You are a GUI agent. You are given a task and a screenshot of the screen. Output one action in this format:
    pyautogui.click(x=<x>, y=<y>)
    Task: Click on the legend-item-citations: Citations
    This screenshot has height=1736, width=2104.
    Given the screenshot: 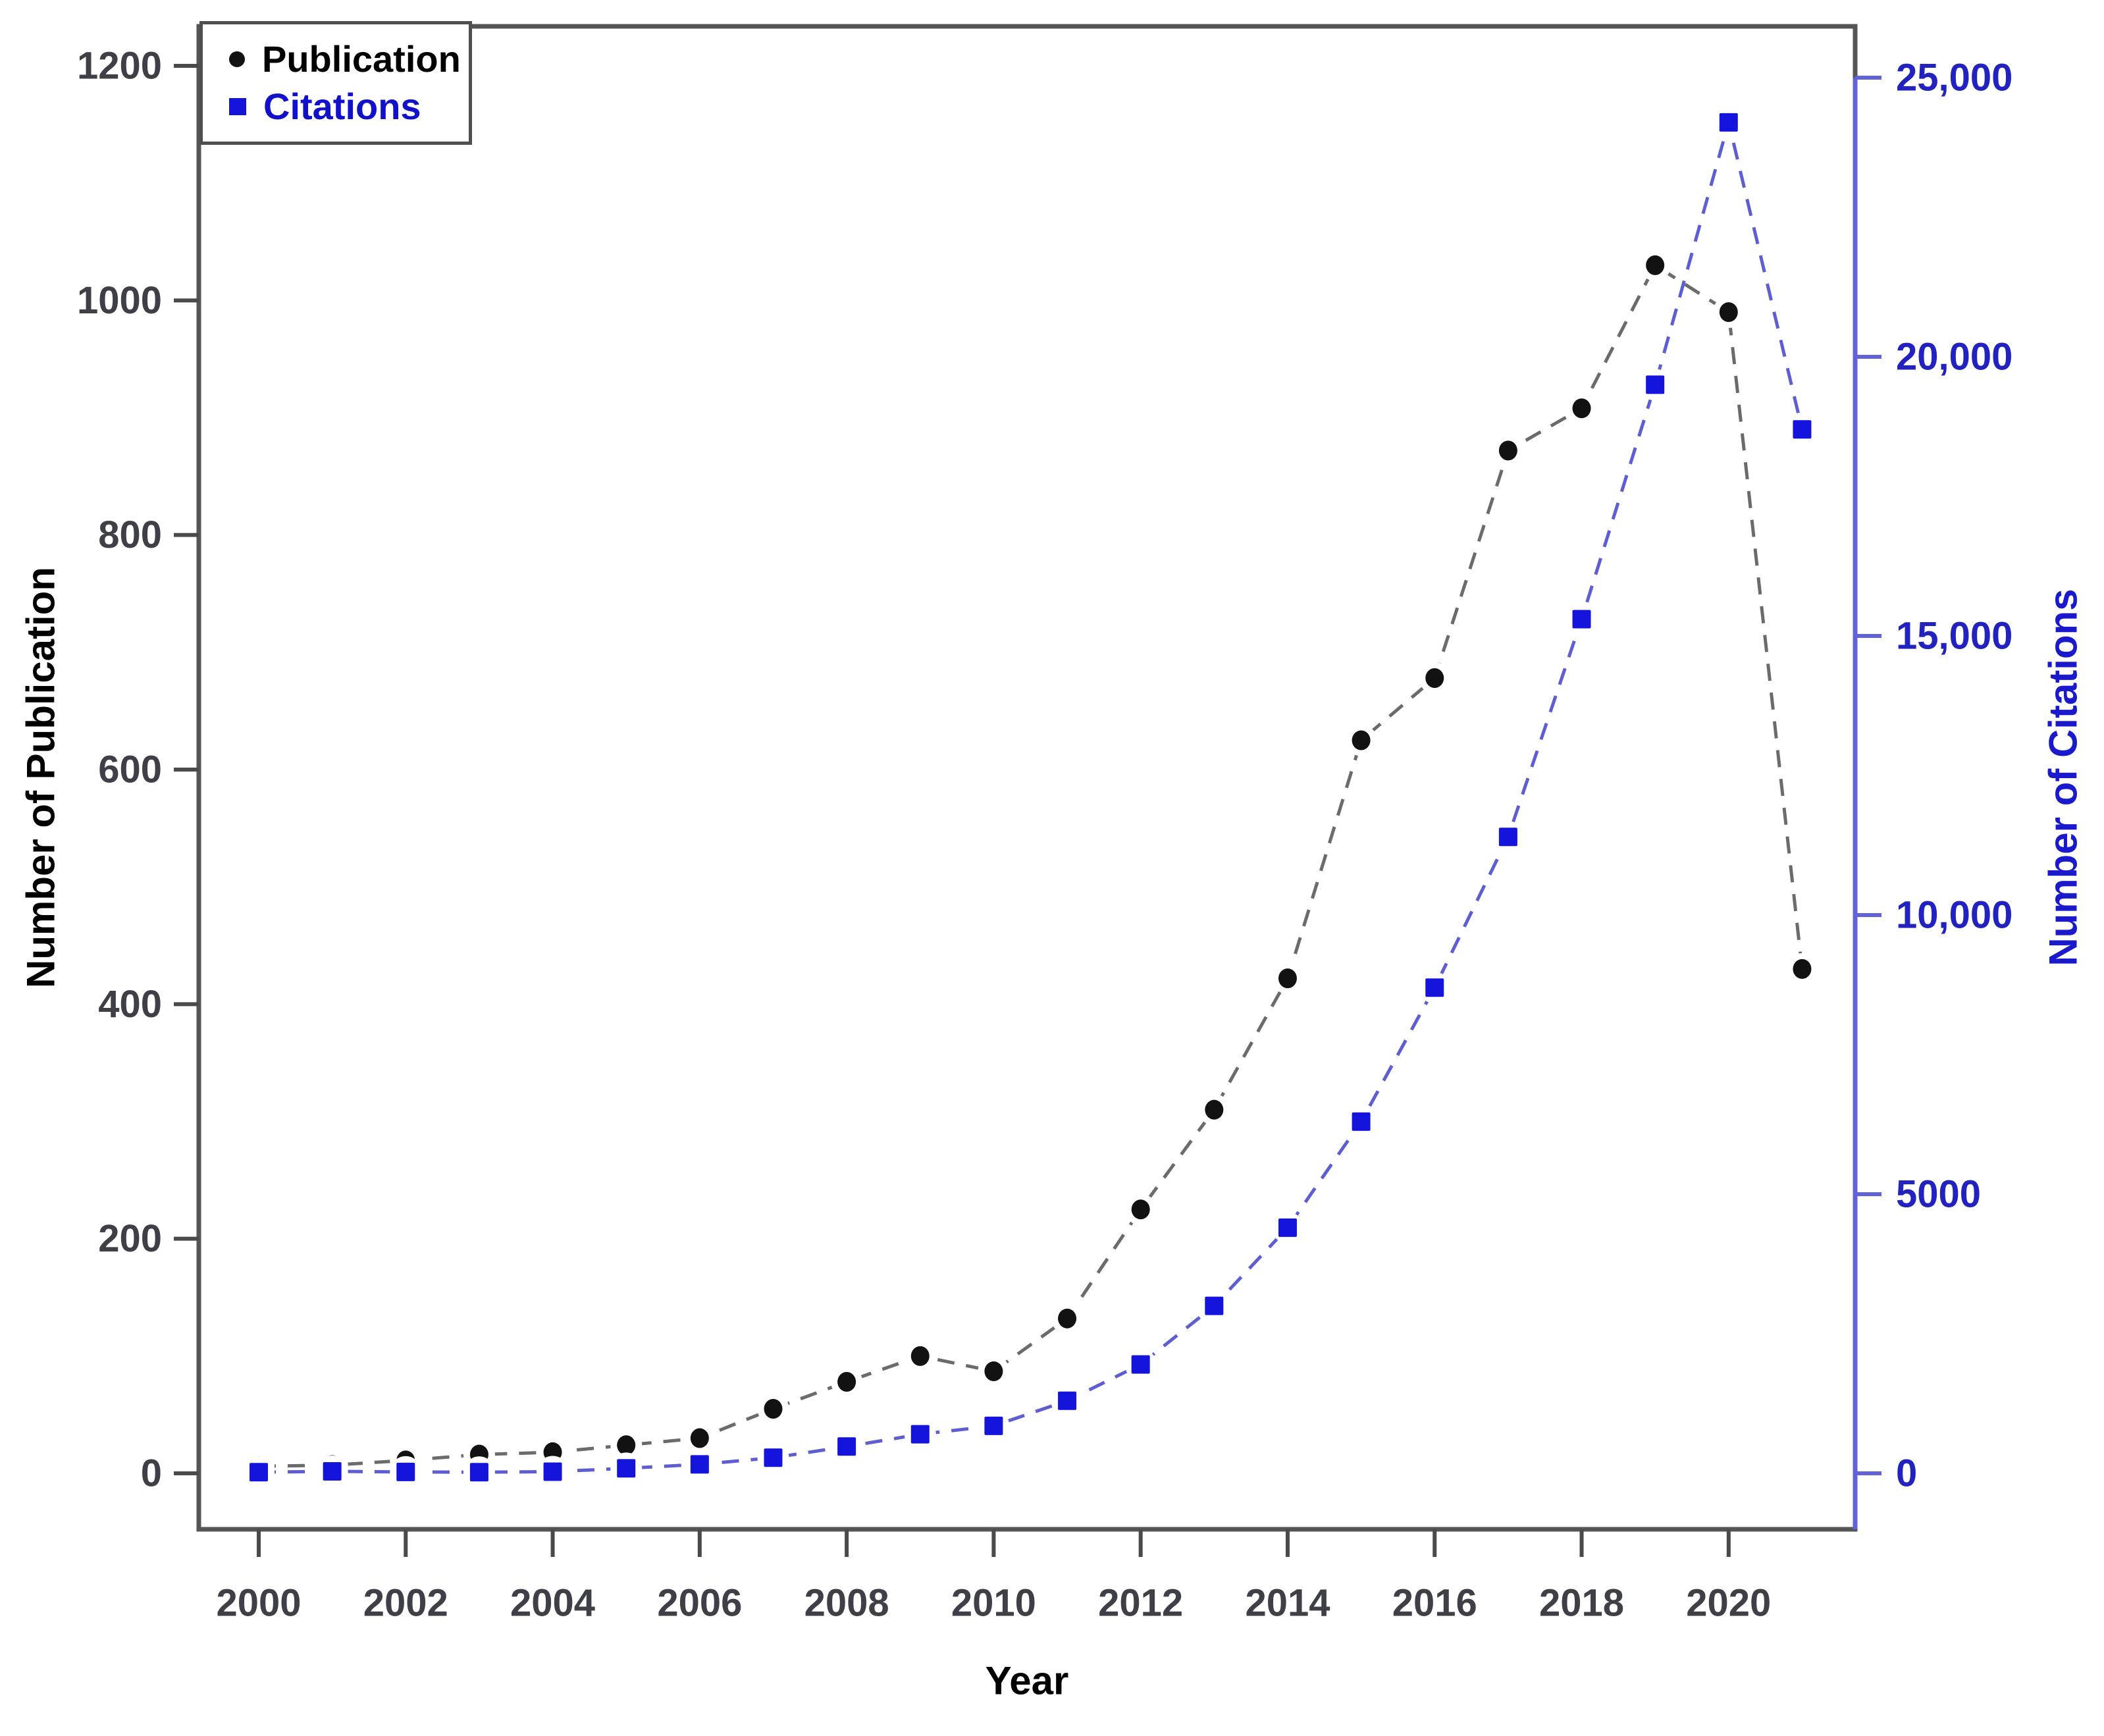 What is the action you would take?
    pyautogui.click(x=349, y=106)
    